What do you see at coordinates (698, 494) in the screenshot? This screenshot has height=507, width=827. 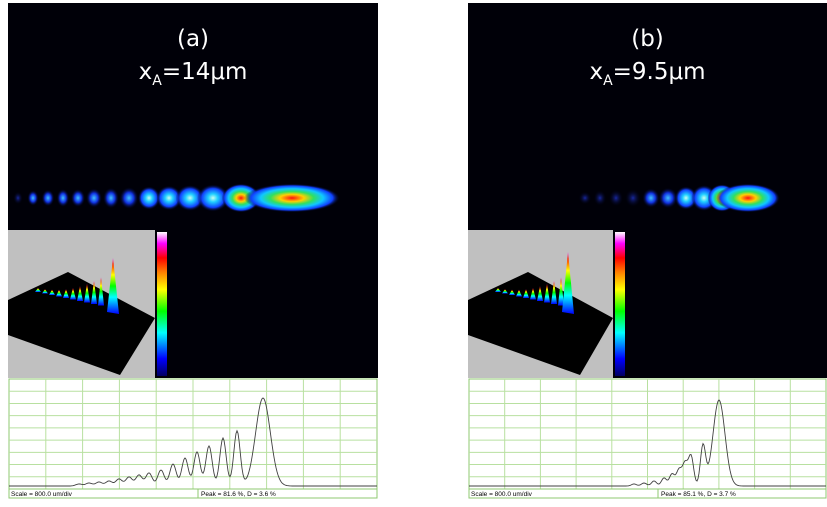 I see `stats-text: Peak = 85.1 %, D = 3.7 %` at bounding box center [698, 494].